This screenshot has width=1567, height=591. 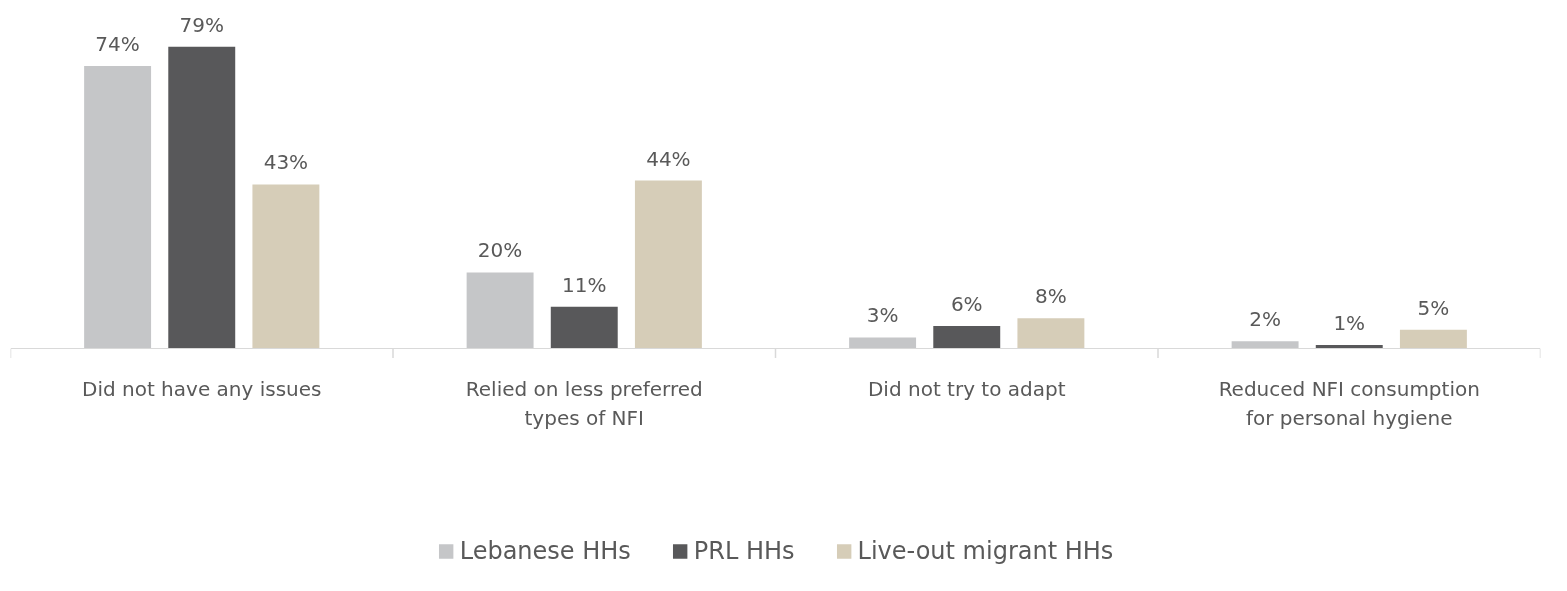 I want to click on data-label: 6%, so click(x=966, y=303).